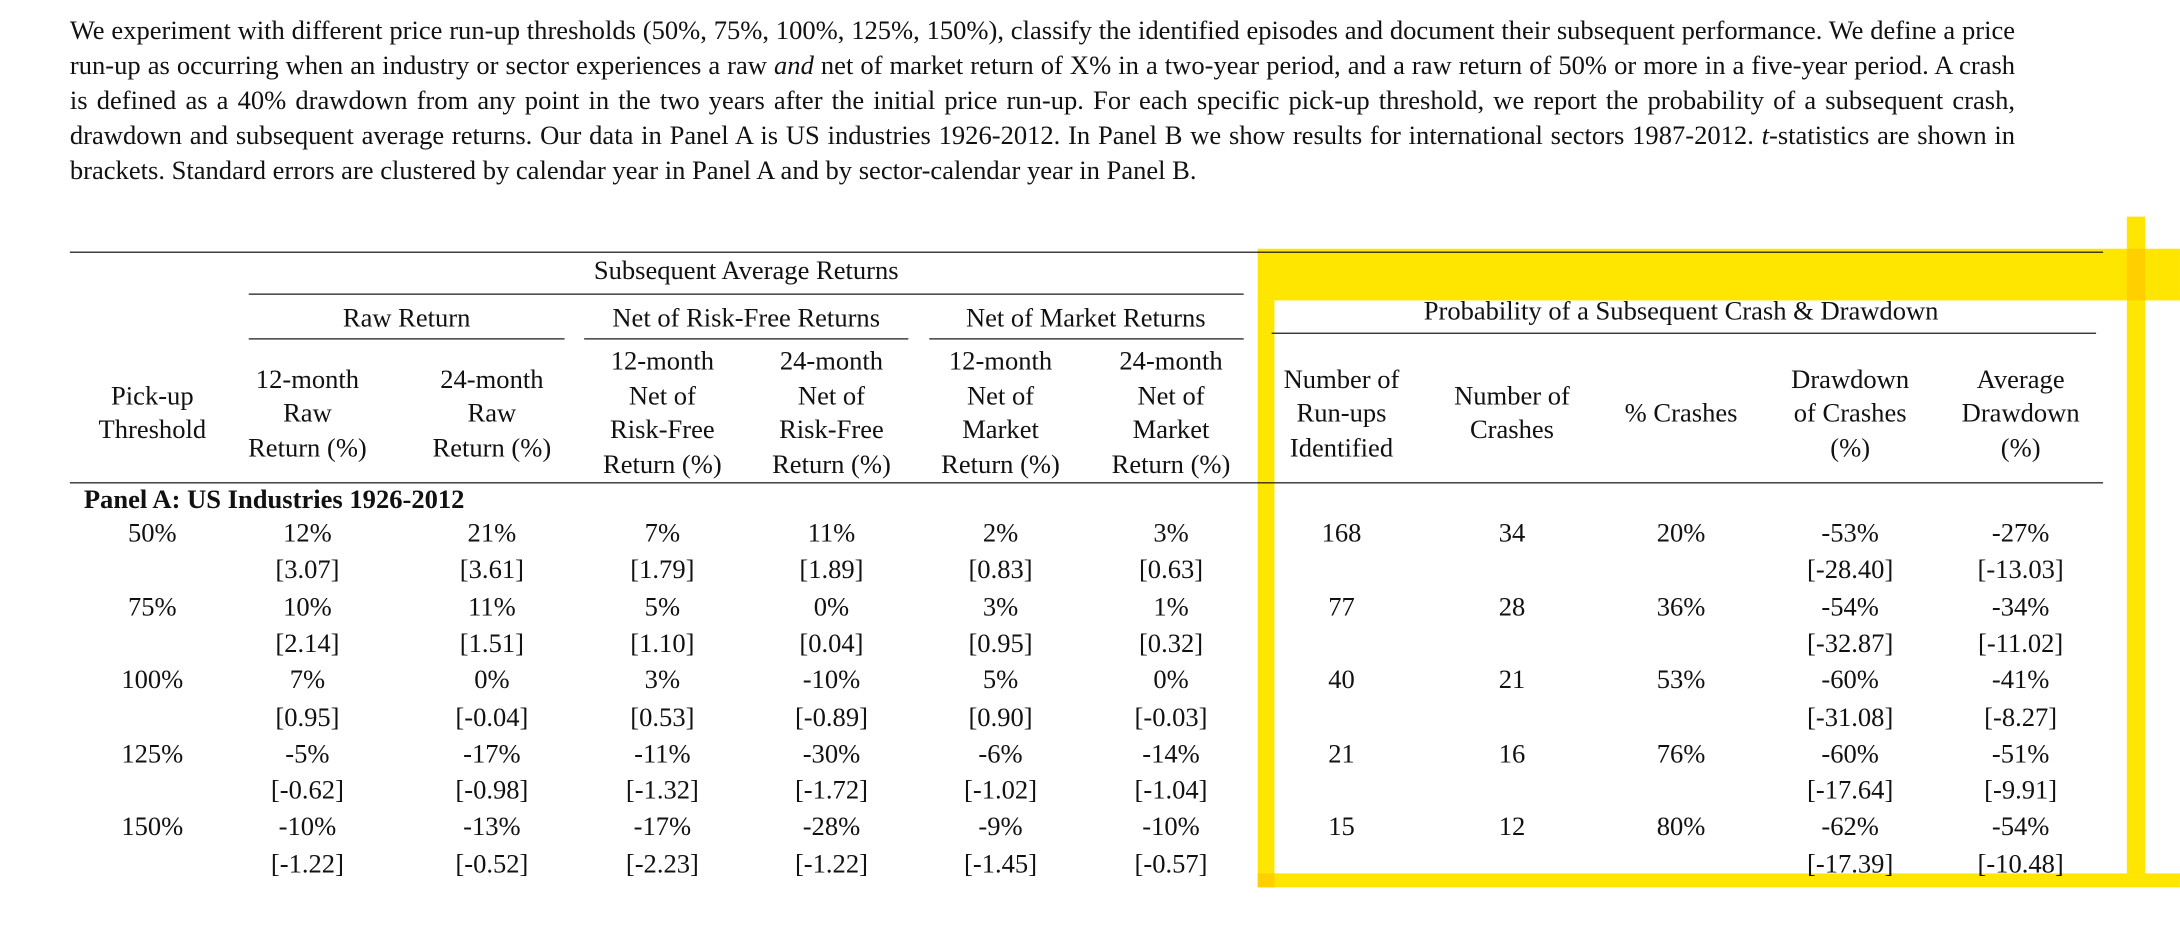  Describe the element at coordinates (1171, 791) in the screenshot. I see `cell-tstat: [-1.04]` at that location.